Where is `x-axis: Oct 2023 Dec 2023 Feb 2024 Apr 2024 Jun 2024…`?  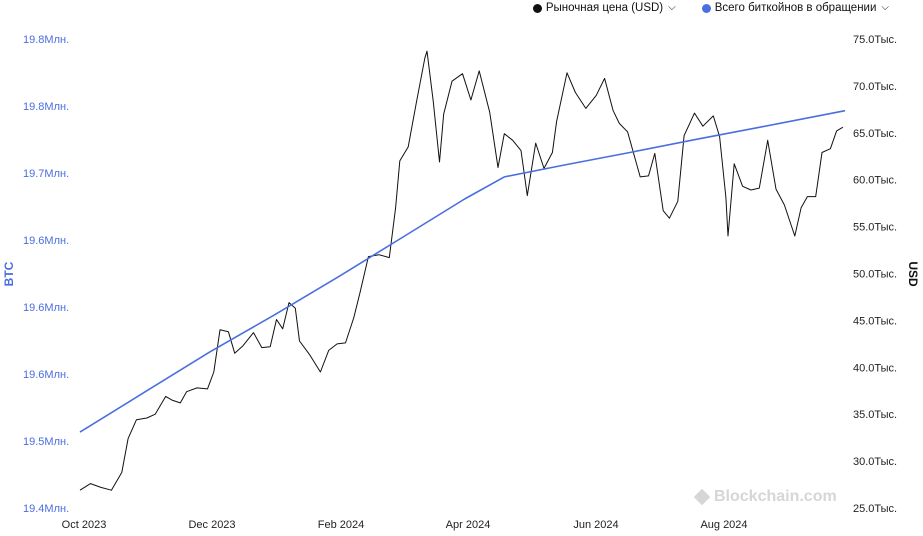 x-axis: Oct 2023 Dec 2023 Feb 2024 Apr 2024 Jun 2024… is located at coordinates (405, 525).